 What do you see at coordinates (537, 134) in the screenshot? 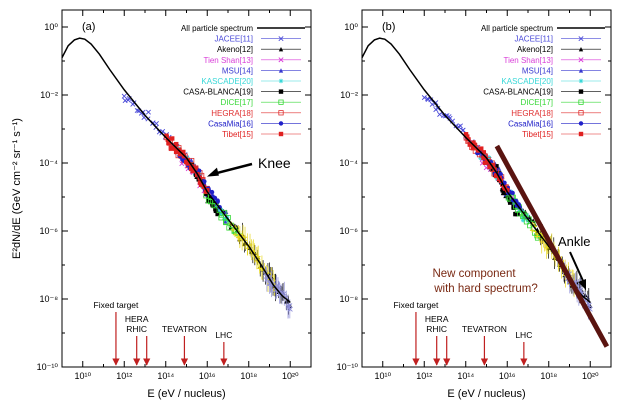
I see `legend-label: Tibet[15]` at bounding box center [537, 134].